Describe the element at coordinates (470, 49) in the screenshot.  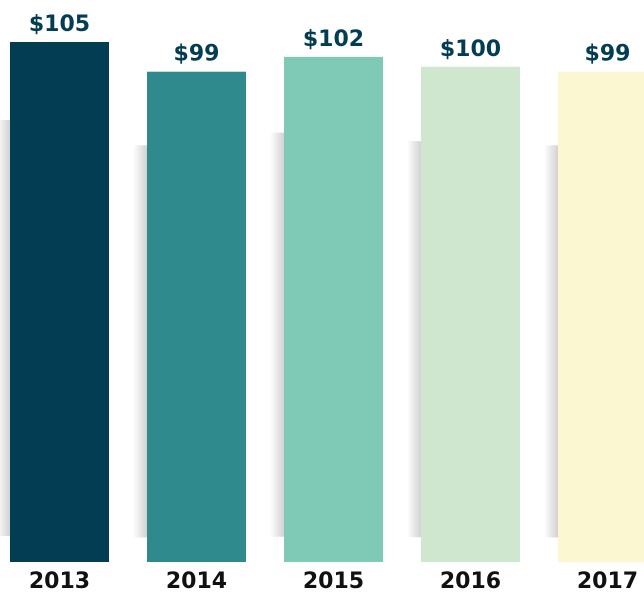
I see `value-label: $100` at that location.